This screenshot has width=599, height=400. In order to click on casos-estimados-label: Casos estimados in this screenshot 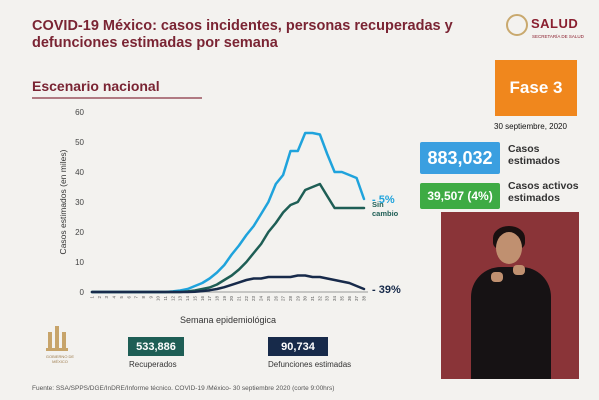, I will do `click(534, 155)`.